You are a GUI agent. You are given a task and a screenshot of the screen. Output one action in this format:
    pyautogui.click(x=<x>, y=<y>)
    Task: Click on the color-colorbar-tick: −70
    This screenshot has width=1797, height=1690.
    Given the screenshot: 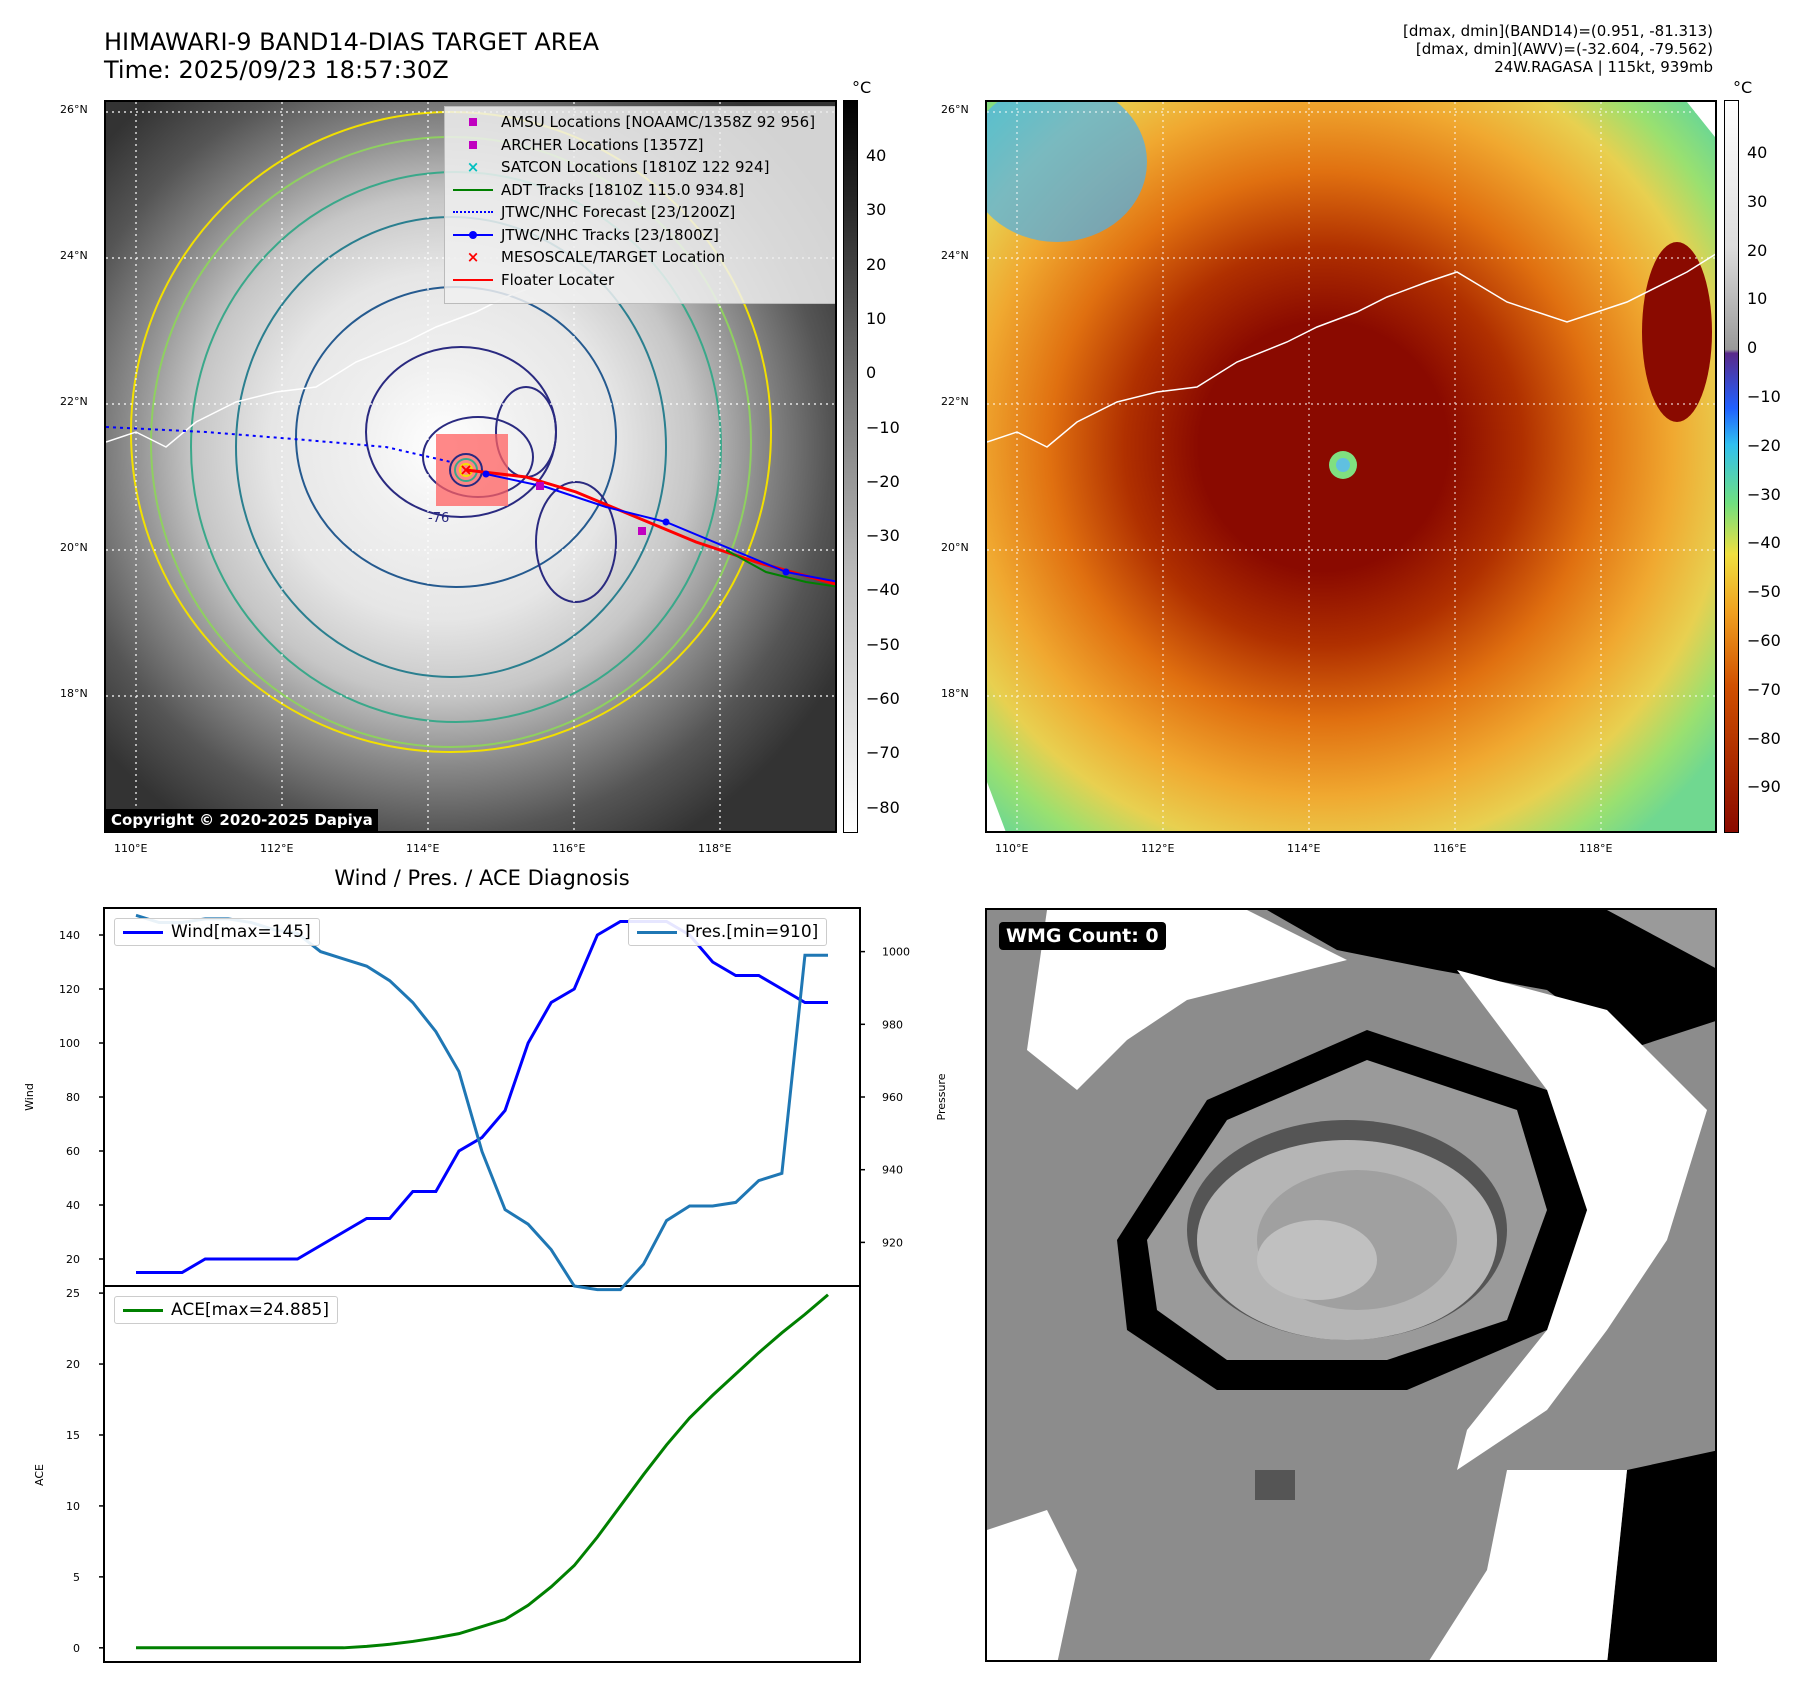 What is the action you would take?
    pyautogui.click(x=1764, y=689)
    